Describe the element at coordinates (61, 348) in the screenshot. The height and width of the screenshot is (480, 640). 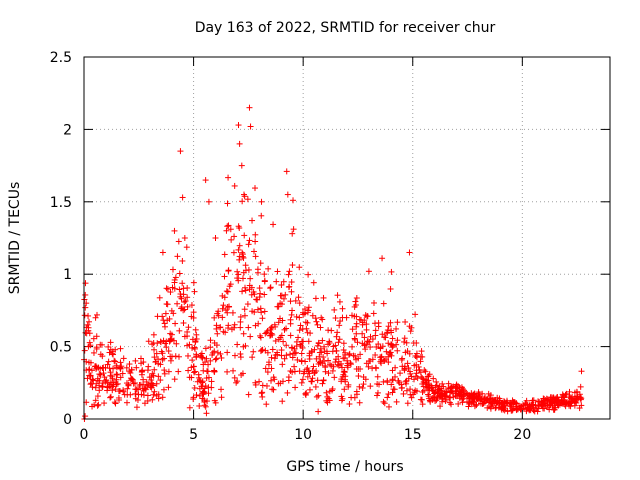
I see `y-tick-label: 0.5` at that location.